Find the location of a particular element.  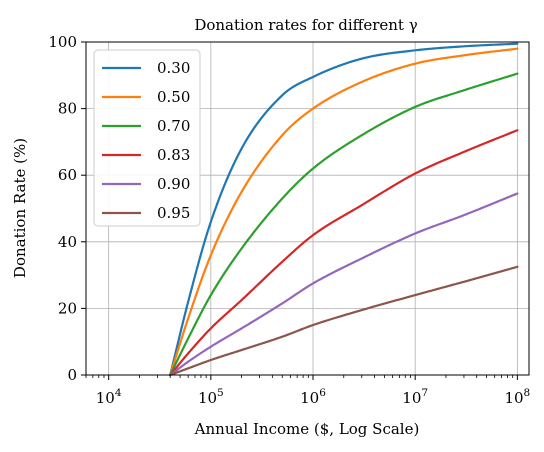

x-tick-label: 10⁵ is located at coordinates (211, 397).